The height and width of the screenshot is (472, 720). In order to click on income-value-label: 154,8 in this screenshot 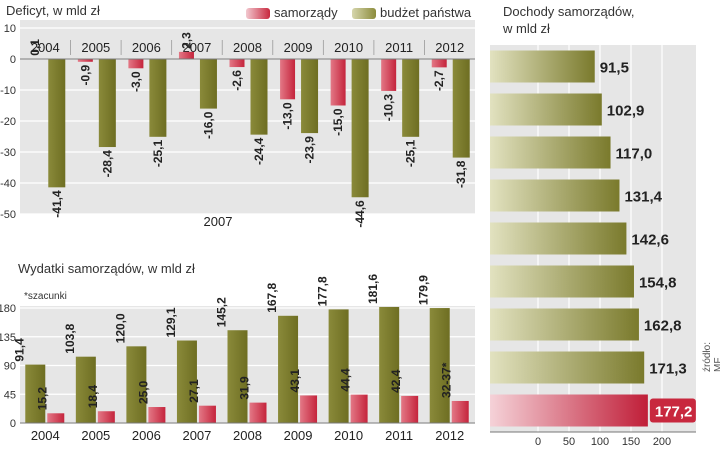, I will do `click(658, 283)`.